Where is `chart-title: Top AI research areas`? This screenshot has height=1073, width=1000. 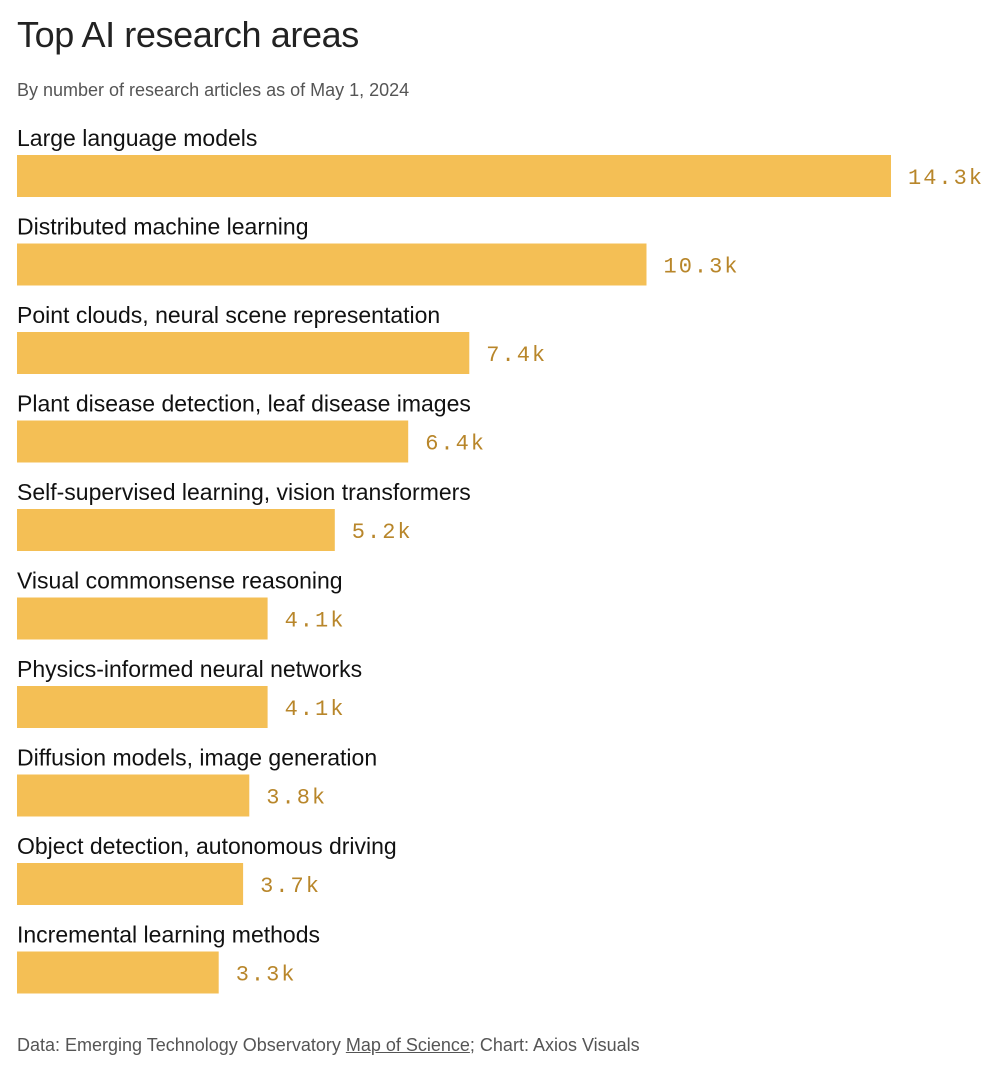
chart-title: Top AI research areas is located at coordinates (188, 34).